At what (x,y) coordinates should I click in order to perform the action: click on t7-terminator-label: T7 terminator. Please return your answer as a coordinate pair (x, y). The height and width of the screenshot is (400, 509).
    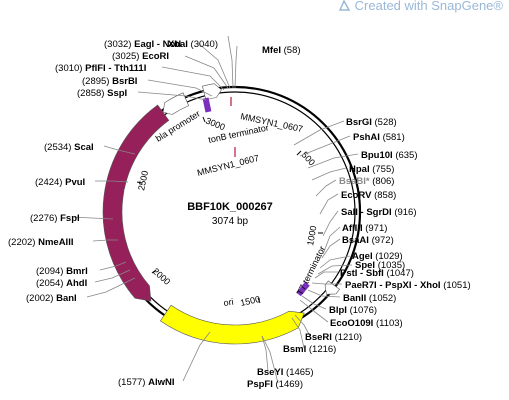
    Looking at the image, I should click on (311, 270).